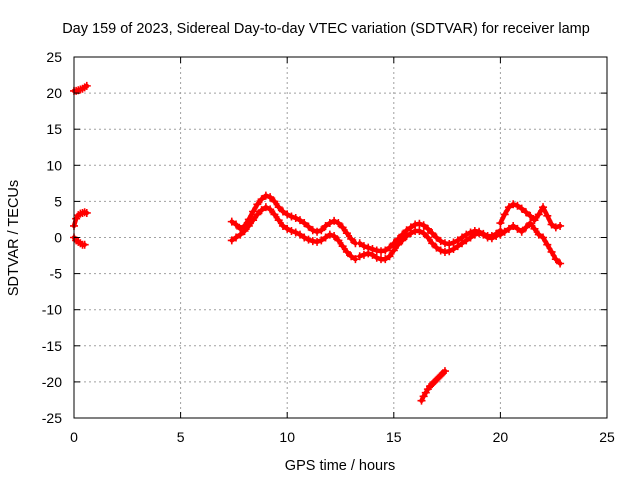 The width and height of the screenshot is (640, 480). I want to click on y-axis-label: SDTVAR / TECUs, so click(14, 238).